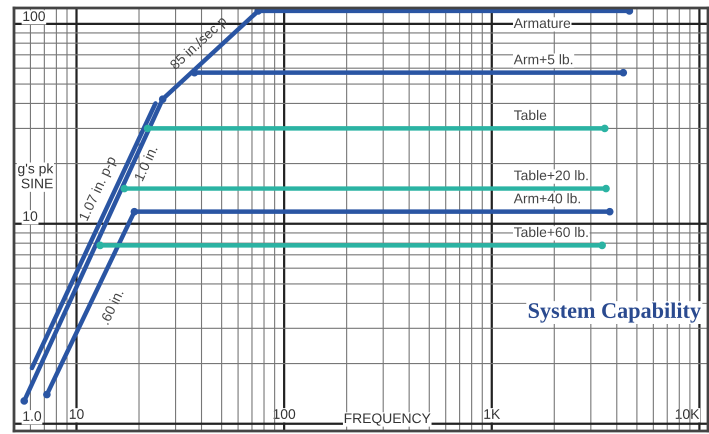 The height and width of the screenshot is (434, 709). What do you see at coordinates (111, 306) in the screenshot?
I see `annotation: .60 in.` at bounding box center [111, 306].